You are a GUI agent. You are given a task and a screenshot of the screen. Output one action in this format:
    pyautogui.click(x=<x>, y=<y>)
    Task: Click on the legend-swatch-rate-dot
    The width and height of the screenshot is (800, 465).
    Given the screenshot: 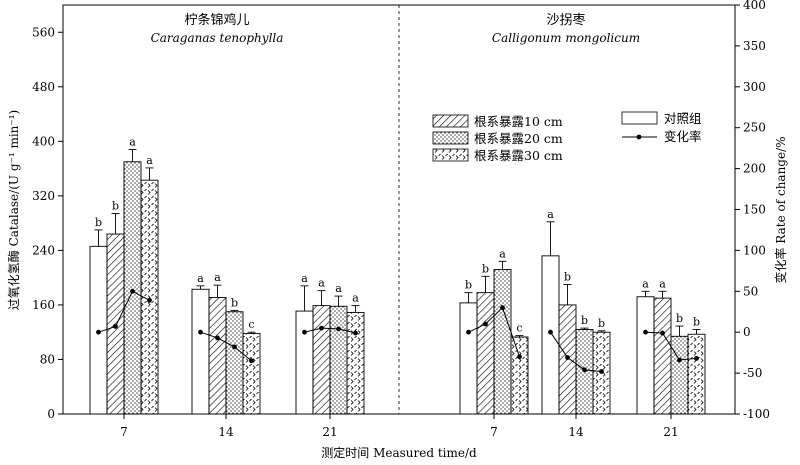 What is the action you would take?
    pyautogui.click(x=639, y=137)
    